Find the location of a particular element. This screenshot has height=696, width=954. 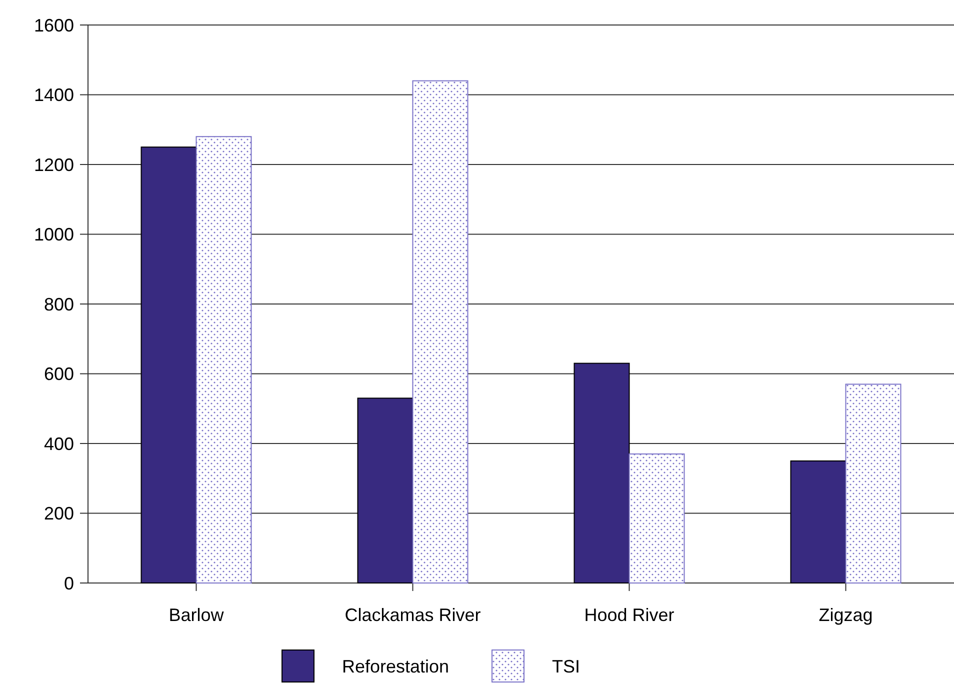

legend-label: Reforestation is located at coordinates (396, 666).